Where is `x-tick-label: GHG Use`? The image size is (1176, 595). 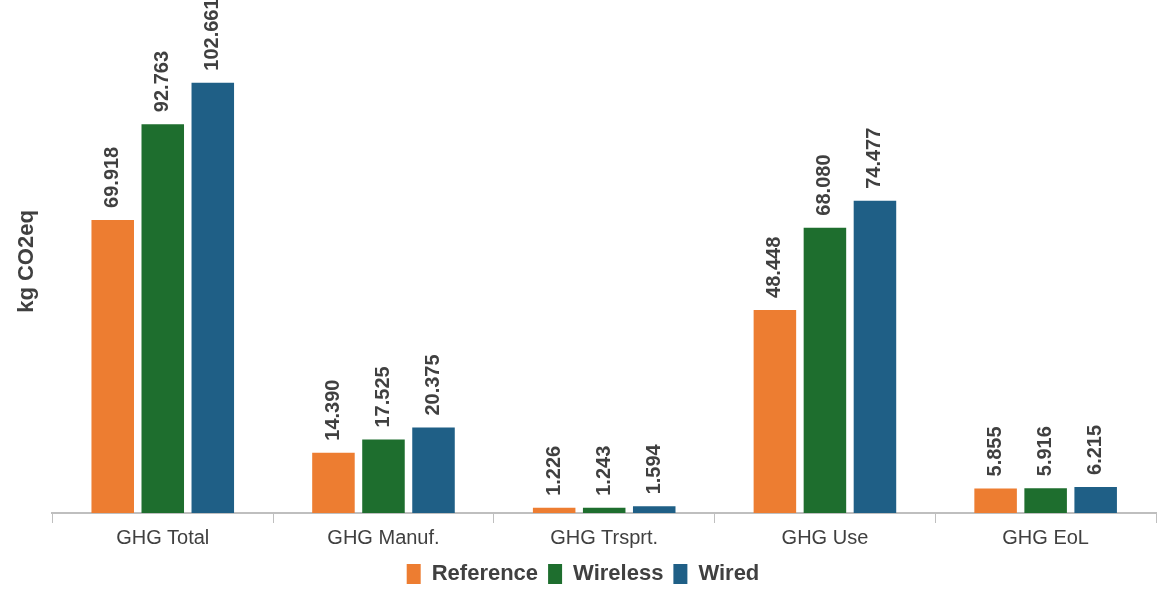 x-tick-label: GHG Use is located at coordinates (825, 536).